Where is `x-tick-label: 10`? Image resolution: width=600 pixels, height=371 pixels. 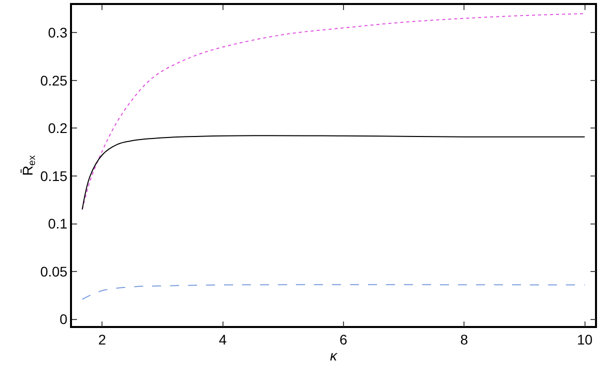
x-tick-label: 10 is located at coordinates (584, 340).